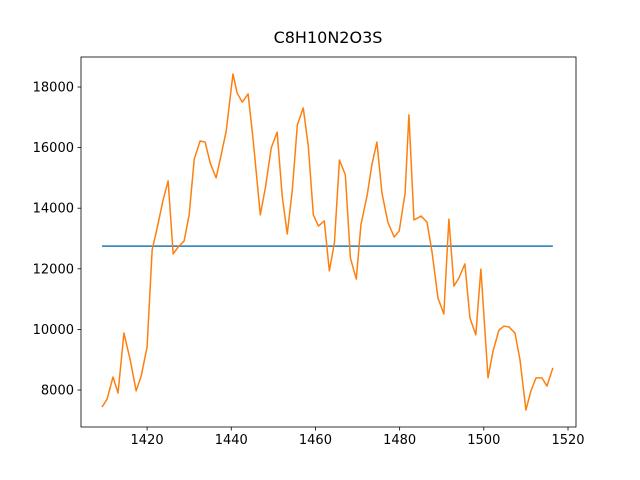 The height and width of the screenshot is (480, 640). I want to click on y-tick-label: 8000, so click(57, 391).